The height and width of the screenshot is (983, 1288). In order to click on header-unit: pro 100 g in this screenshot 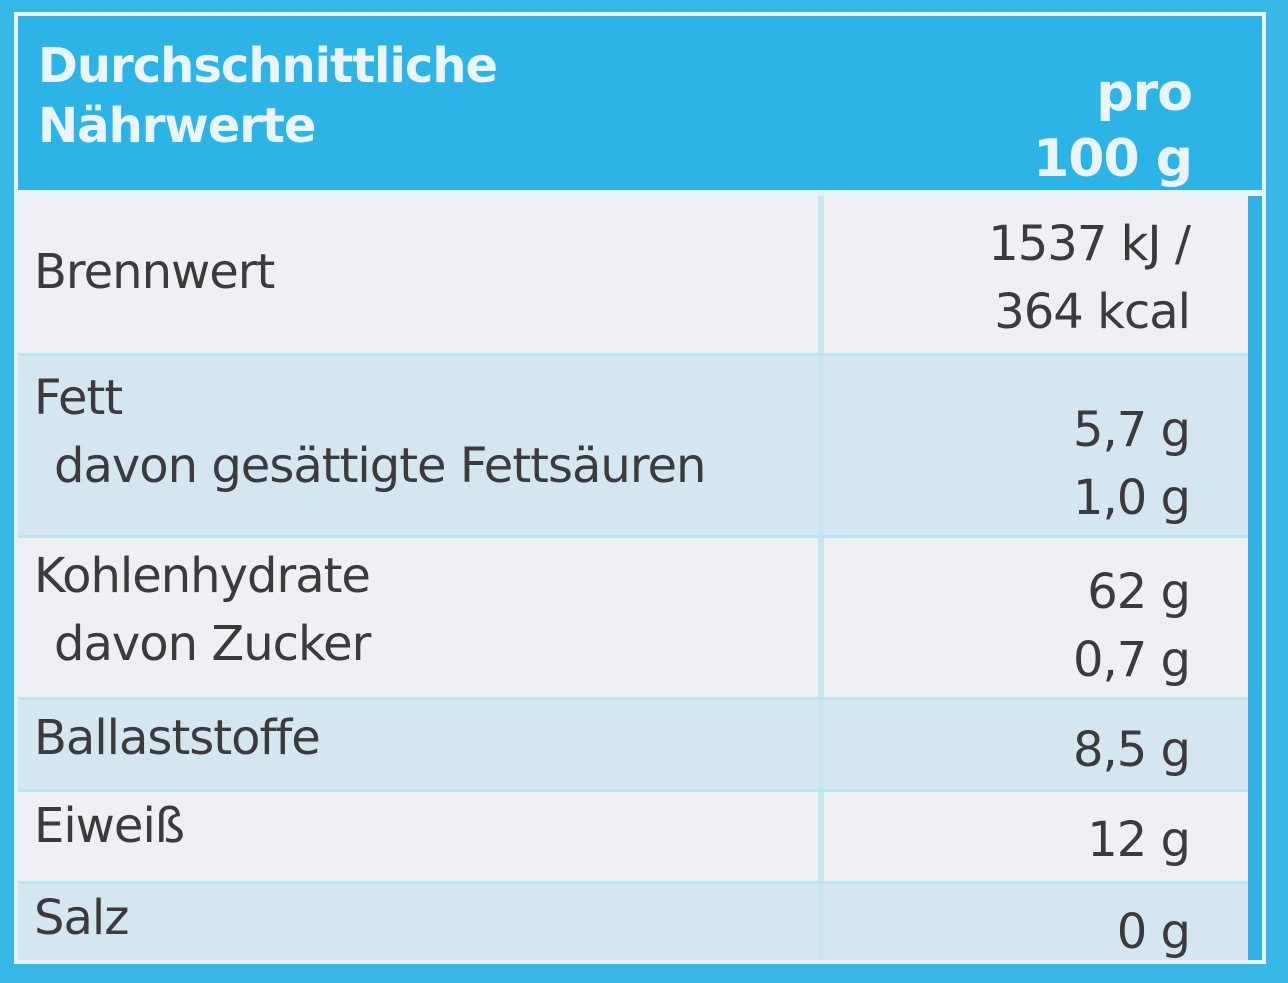, I will do `click(1113, 126)`.